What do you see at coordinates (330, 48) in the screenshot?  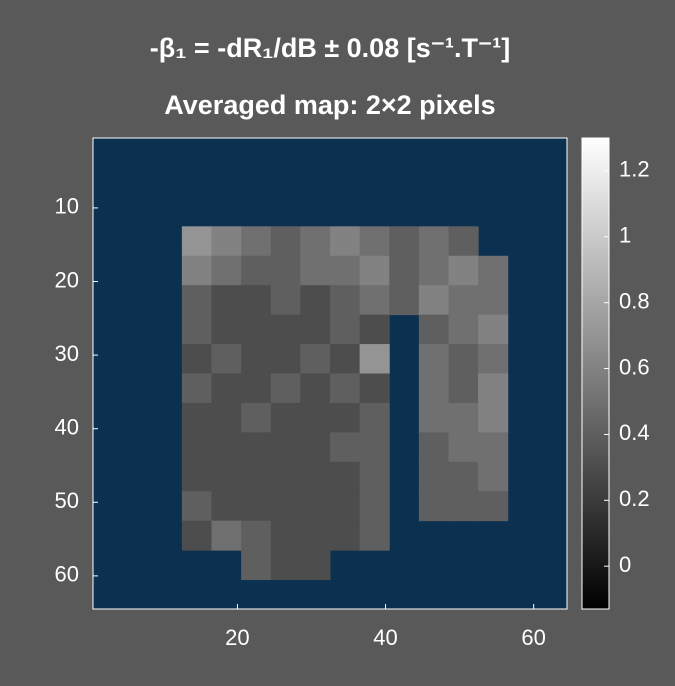 I see `chart-title: -β₁ = -dR₁/dB ± 0.08 [s⁻¹.T⁻¹]` at bounding box center [330, 48].